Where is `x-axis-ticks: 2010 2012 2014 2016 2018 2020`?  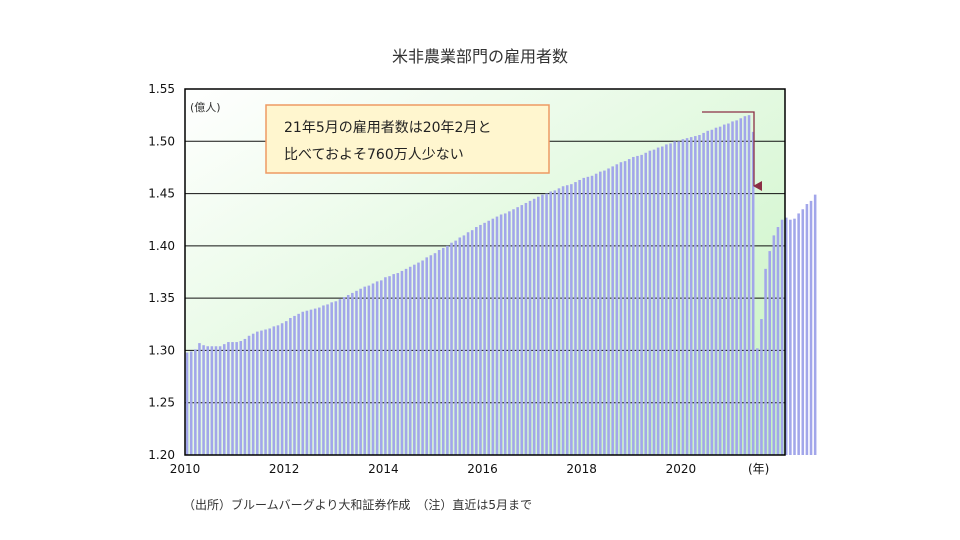
x-axis-ticks: 2010 2012 2014 2016 2018 2020 is located at coordinates (433, 469).